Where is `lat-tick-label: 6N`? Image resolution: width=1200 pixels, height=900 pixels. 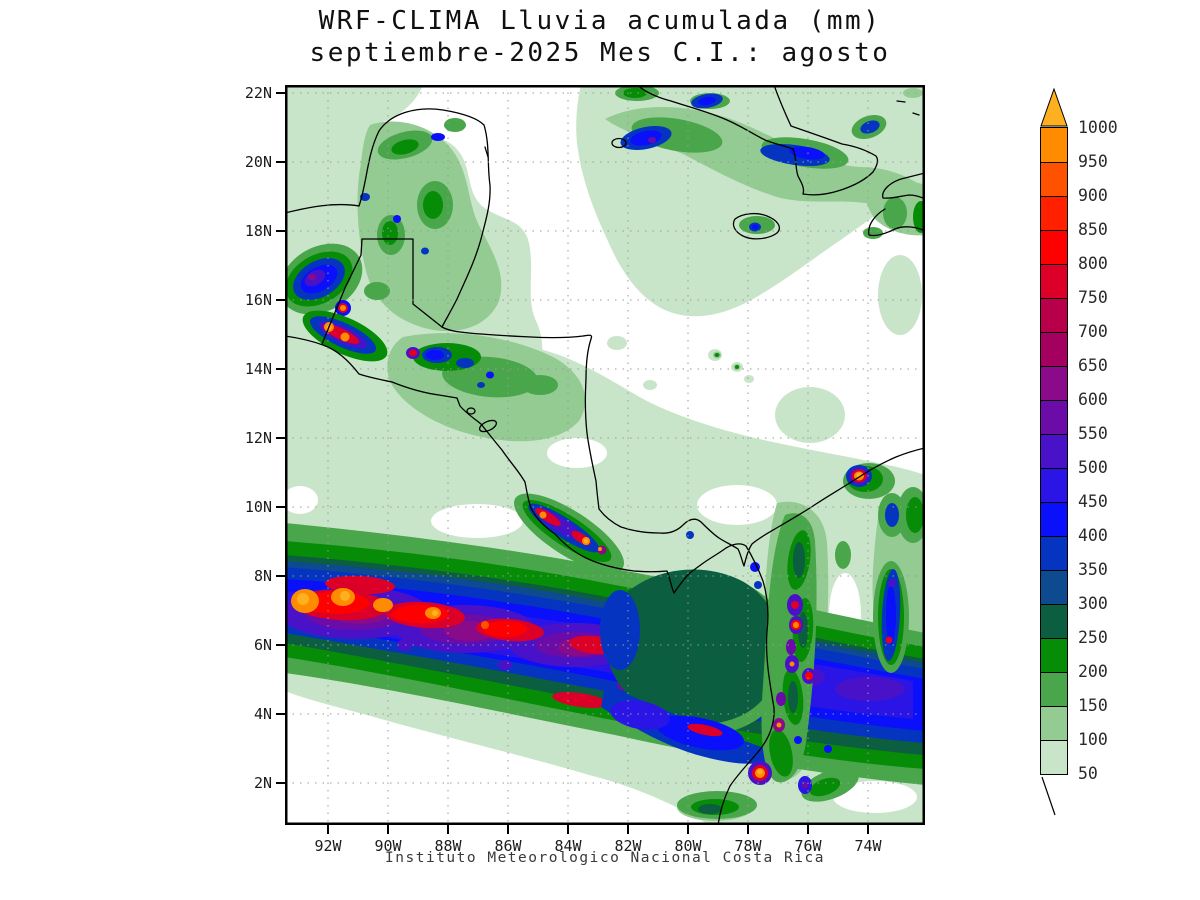 lat-tick-label: 6N is located at coordinates (262, 645).